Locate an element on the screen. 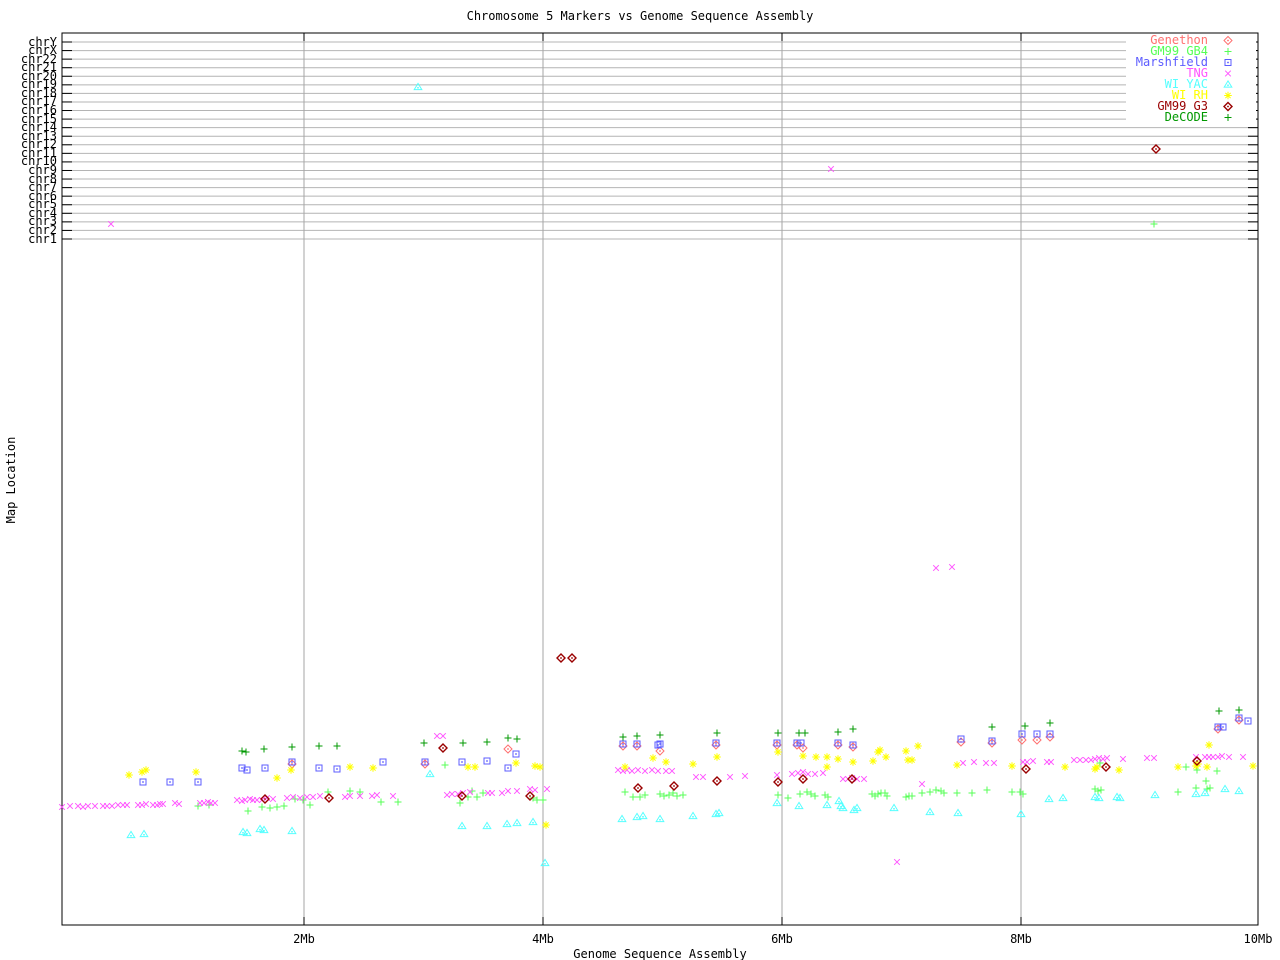 Image resolution: width=1280 pixels, height=960 pixels. legend-item-gm99-gb4: GM99 GB4 is located at coordinates (1191, 51).